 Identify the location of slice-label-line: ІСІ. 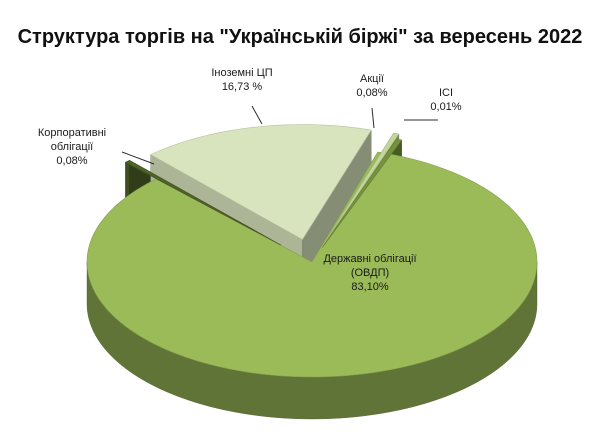
(446, 93).